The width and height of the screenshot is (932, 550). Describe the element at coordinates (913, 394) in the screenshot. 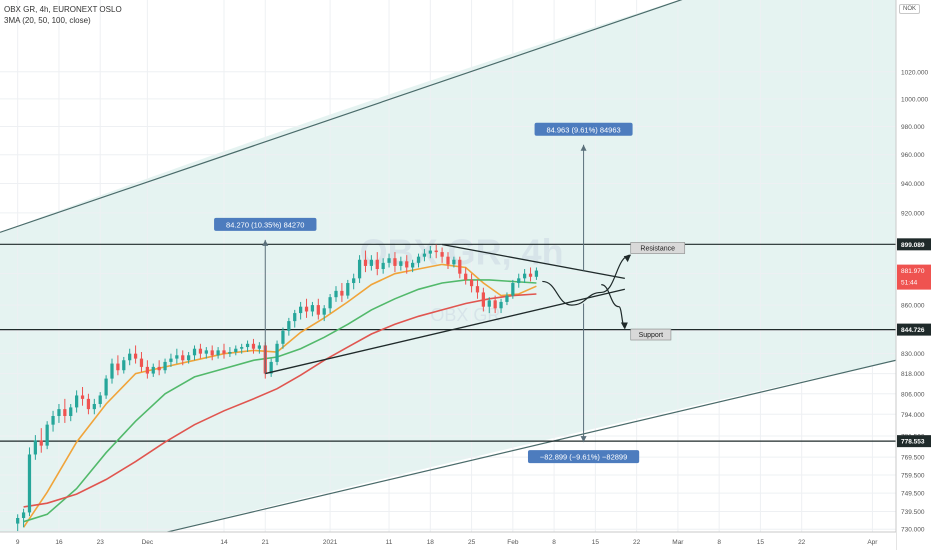

I see `y-tick-label: 806.000` at that location.